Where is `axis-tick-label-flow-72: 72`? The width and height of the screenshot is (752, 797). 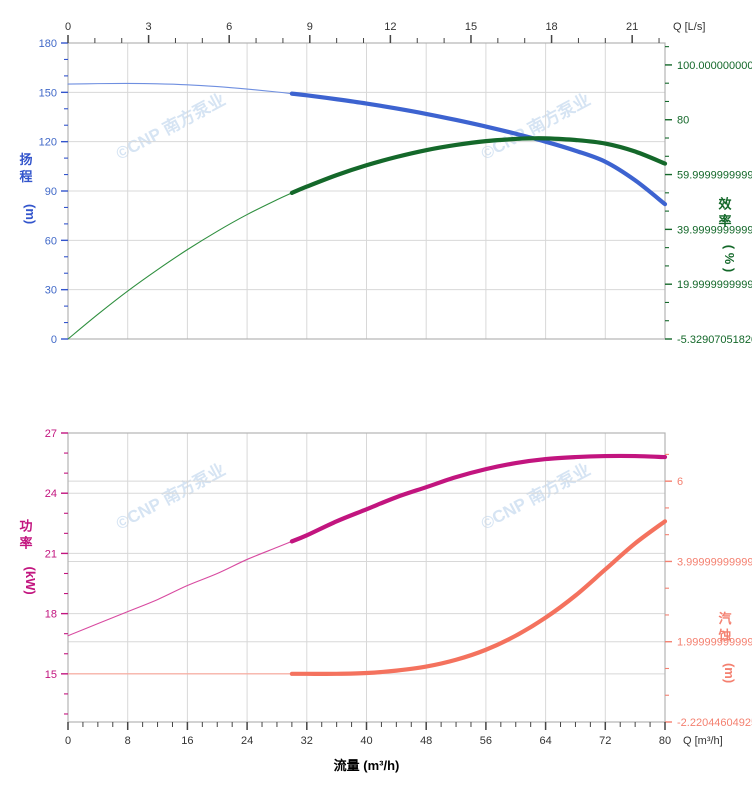
axis-tick-label-flow-72: 72 is located at coordinates (605, 741).